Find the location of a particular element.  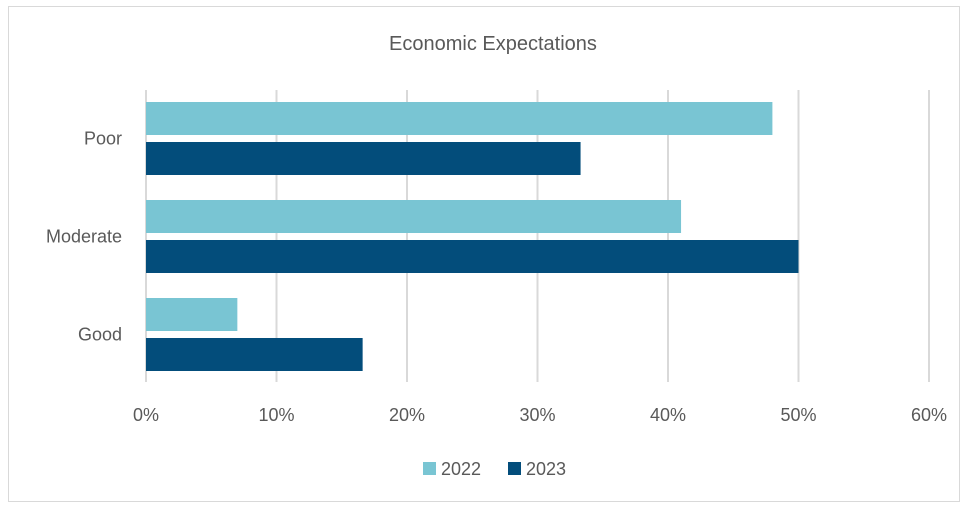

category-label: Good is located at coordinates (100, 335).